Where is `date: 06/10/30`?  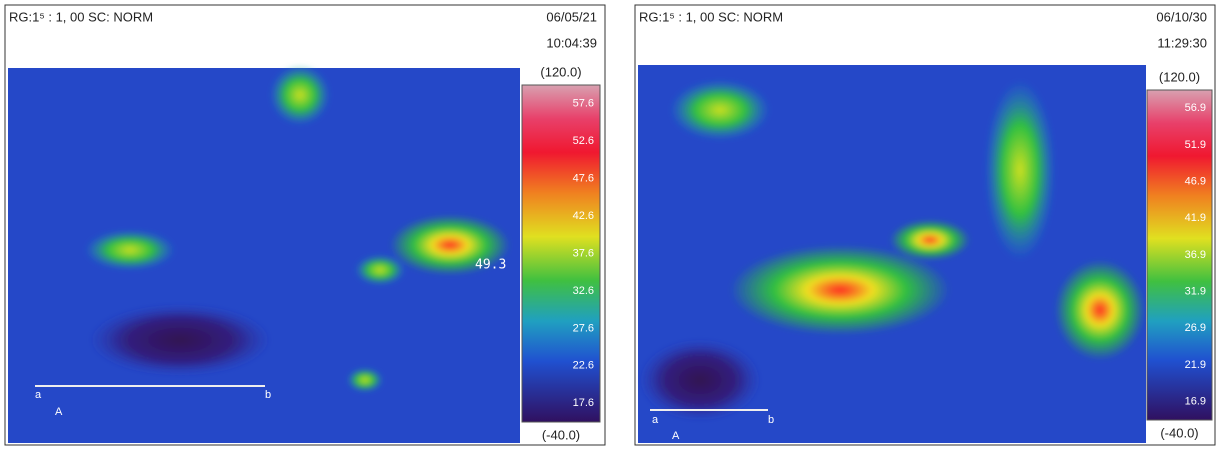 date: 06/10/30 is located at coordinates (1181, 16).